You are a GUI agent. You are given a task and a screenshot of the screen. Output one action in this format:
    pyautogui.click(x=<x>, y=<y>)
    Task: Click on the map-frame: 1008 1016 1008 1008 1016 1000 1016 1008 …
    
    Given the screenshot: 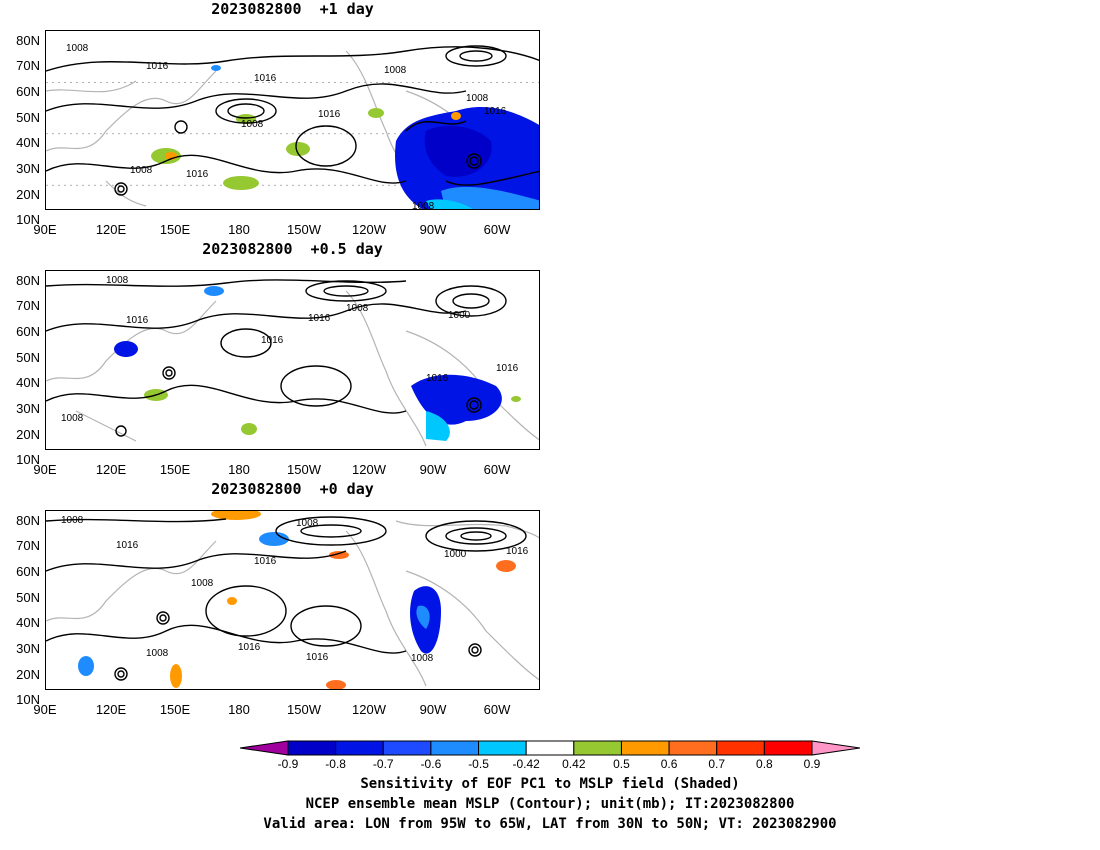 What is the action you would take?
    pyautogui.click(x=292, y=600)
    